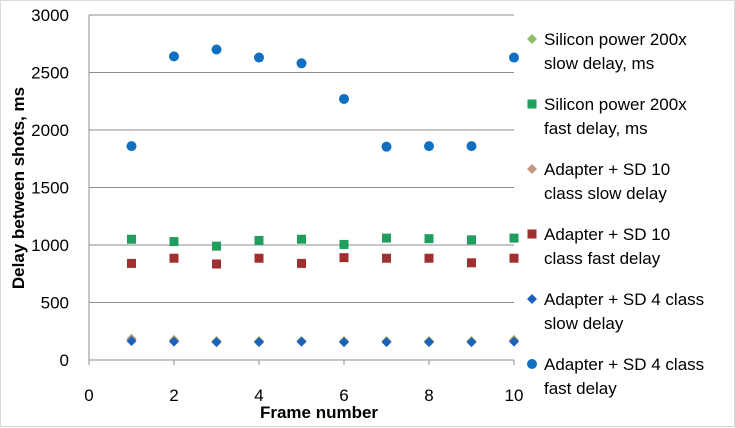 The image size is (735, 428). What do you see at coordinates (343, 395) in the screenshot?
I see `x-tick-label: 6` at bounding box center [343, 395].